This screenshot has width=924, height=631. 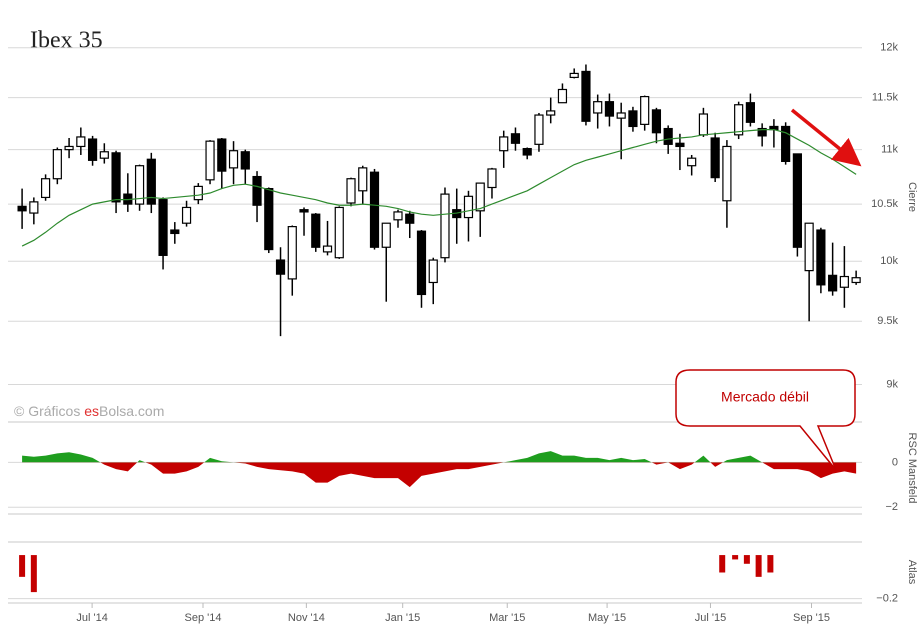 What do you see at coordinates (478, 475) in the screenshot?
I see `area-negative` at bounding box center [478, 475].